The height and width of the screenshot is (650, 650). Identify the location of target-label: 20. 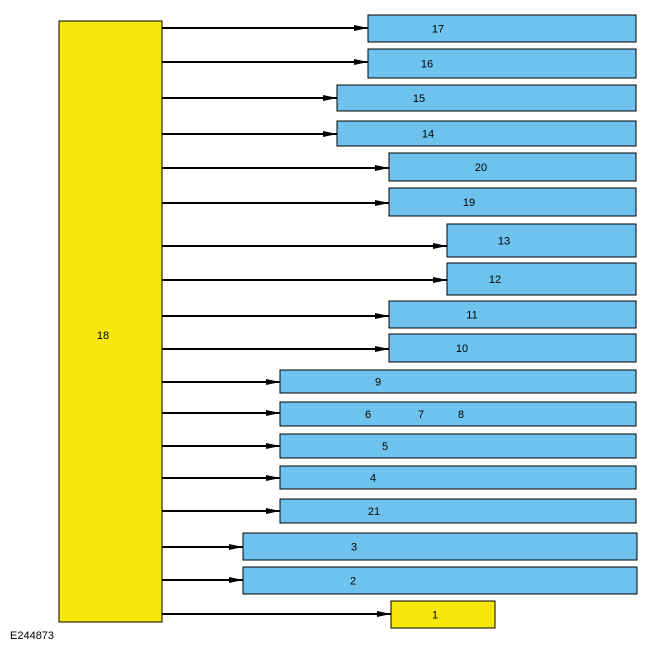
(481, 168).